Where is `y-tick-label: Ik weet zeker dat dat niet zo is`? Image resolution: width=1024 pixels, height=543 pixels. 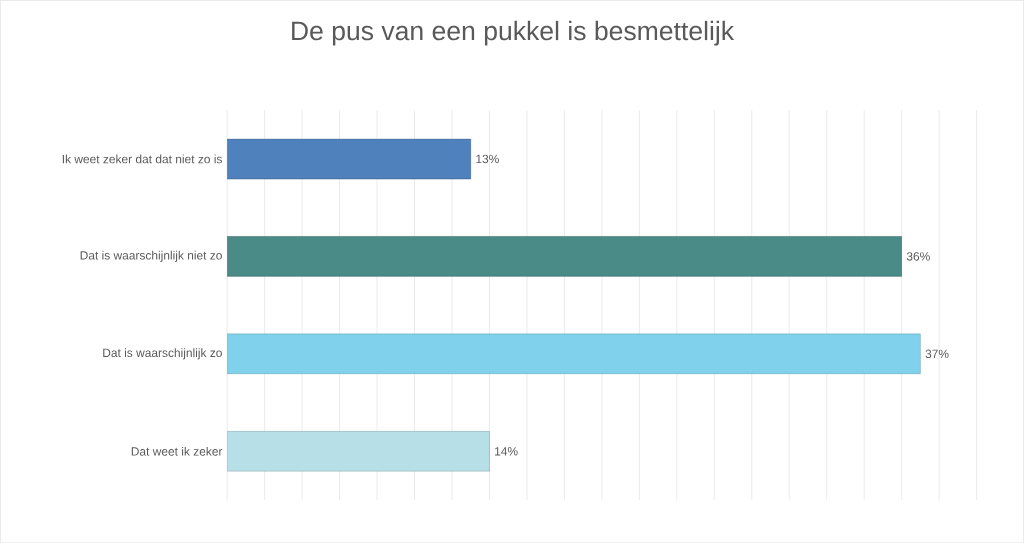 y-tick-label: Ik weet zeker dat dat niet zo is is located at coordinates (142, 159).